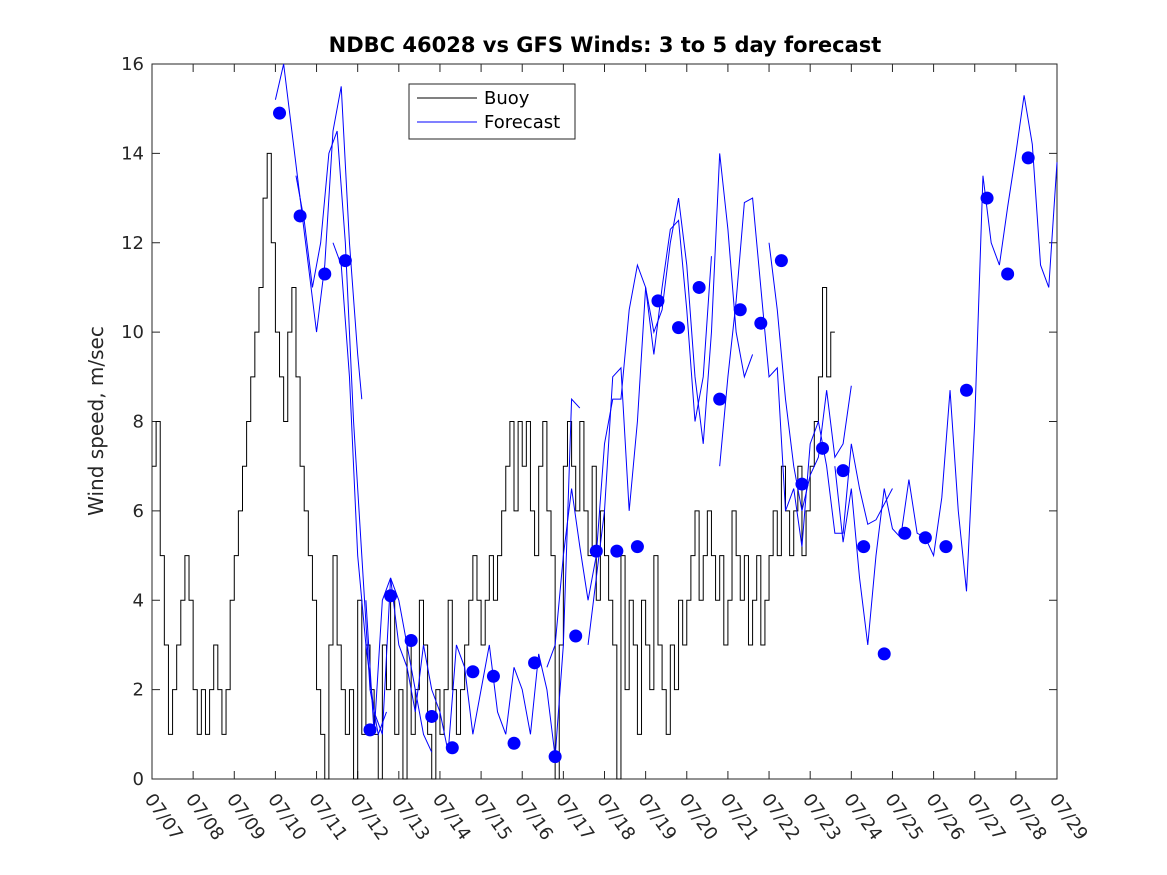 The width and height of the screenshot is (1167, 875). What do you see at coordinates (204, 817) in the screenshot?
I see `x-tick-label: 07/08` at bounding box center [204, 817].